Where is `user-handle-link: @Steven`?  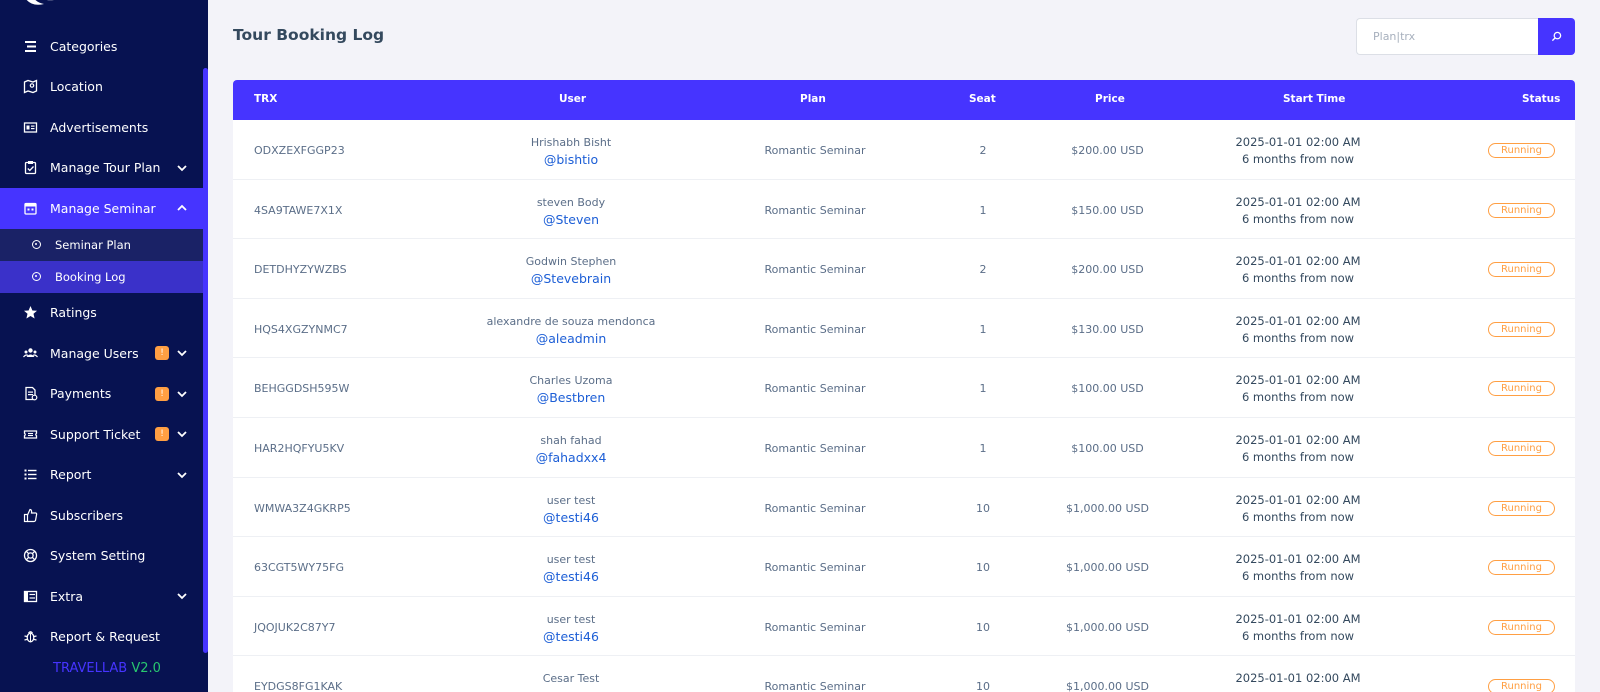 user-handle-link: @Steven is located at coordinates (571, 219).